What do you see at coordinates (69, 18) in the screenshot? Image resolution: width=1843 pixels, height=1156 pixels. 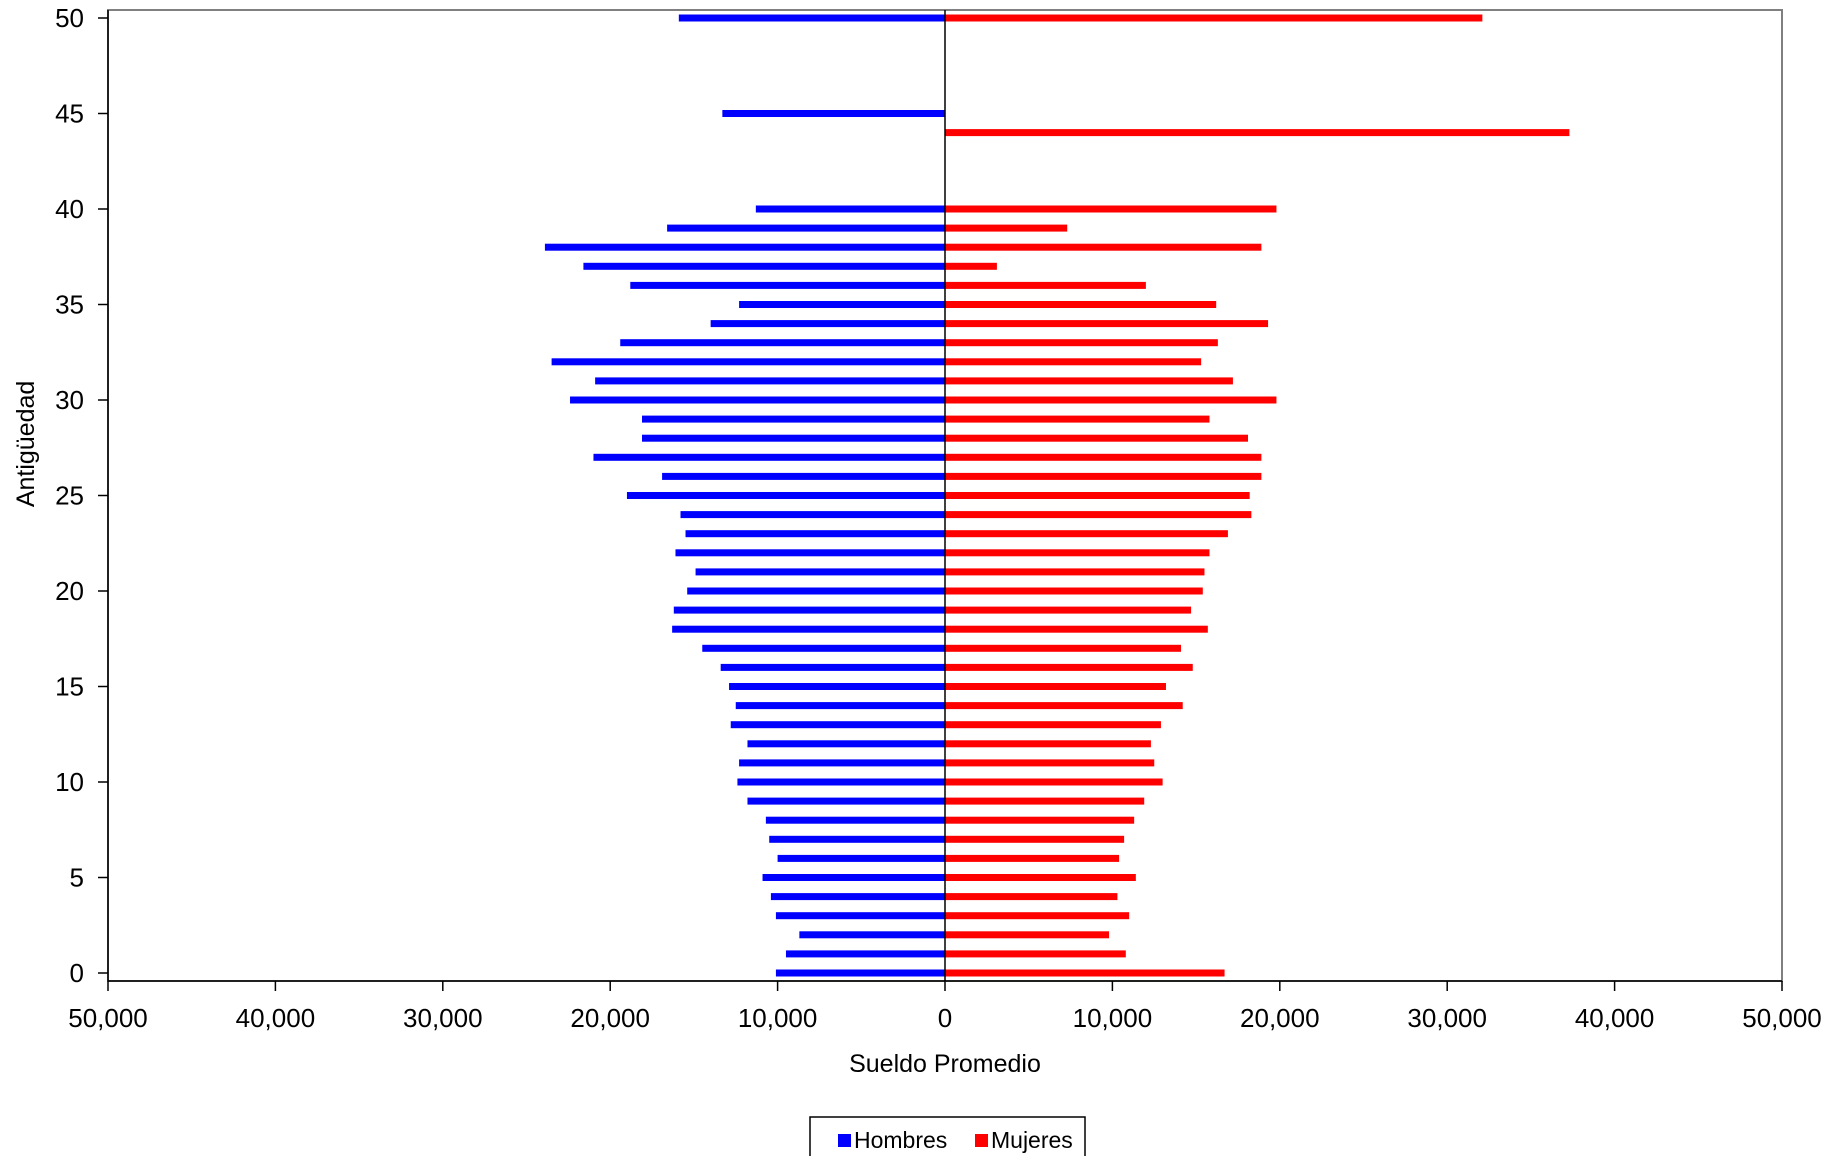 I see `y-tick-label: 50` at bounding box center [69, 18].